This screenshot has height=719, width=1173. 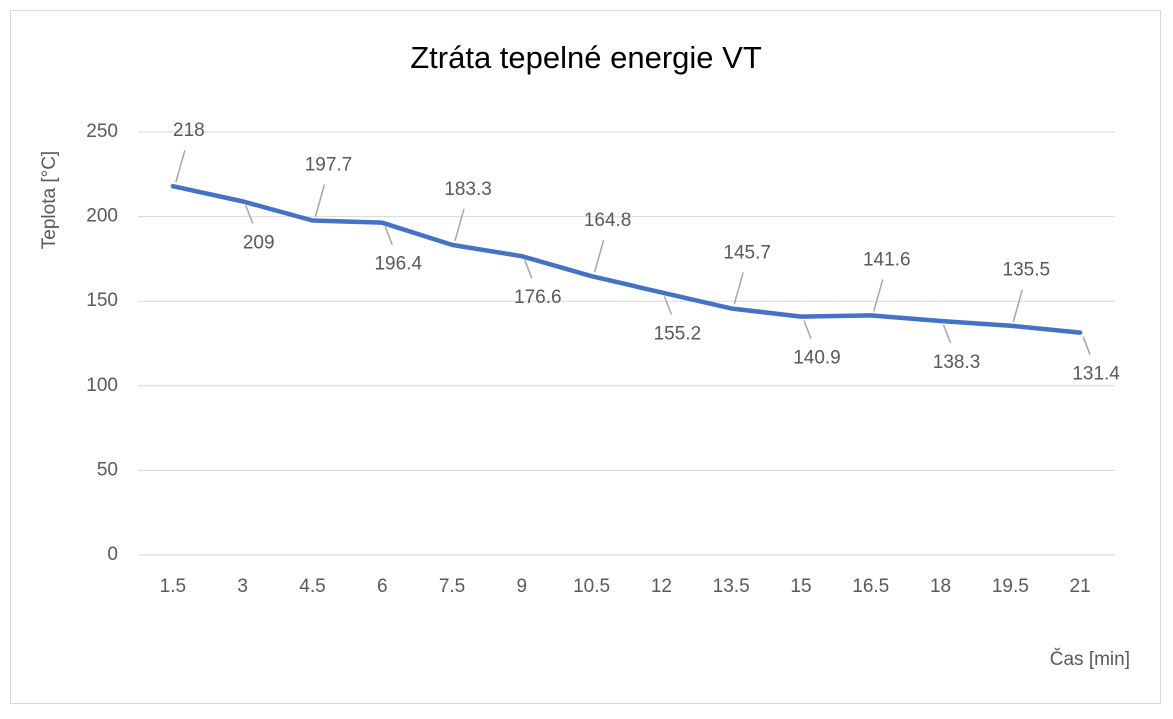 What do you see at coordinates (112, 554) in the screenshot?
I see `y-tick-label: 0` at bounding box center [112, 554].